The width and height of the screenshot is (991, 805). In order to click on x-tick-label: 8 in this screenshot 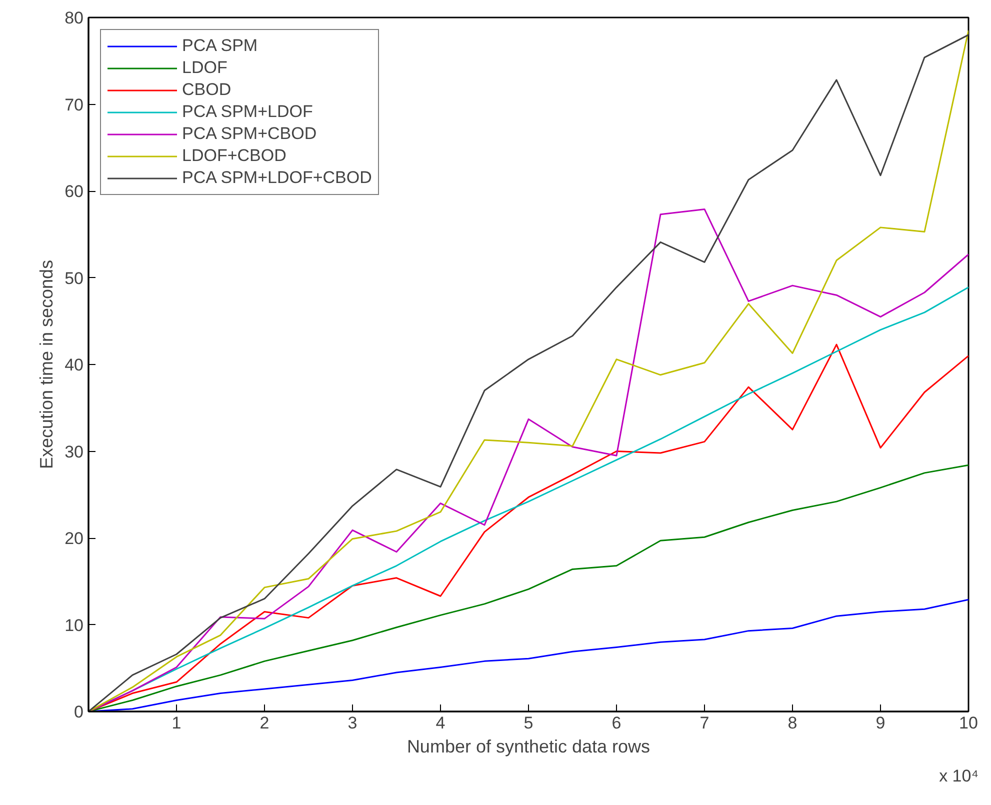, I will do `click(793, 723)`.